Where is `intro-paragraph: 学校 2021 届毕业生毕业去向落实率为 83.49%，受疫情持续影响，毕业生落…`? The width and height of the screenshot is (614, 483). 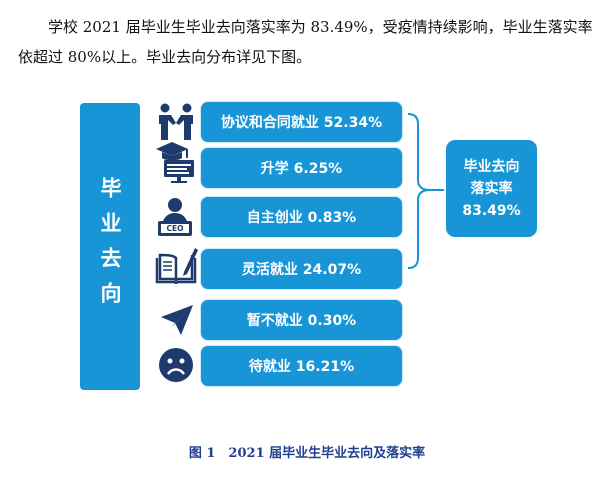
intro-paragraph: 学校 2021 届毕业生毕业去向落实率为 83.49%，受疫情持续影响，毕业生落… is located at coordinates (305, 42).